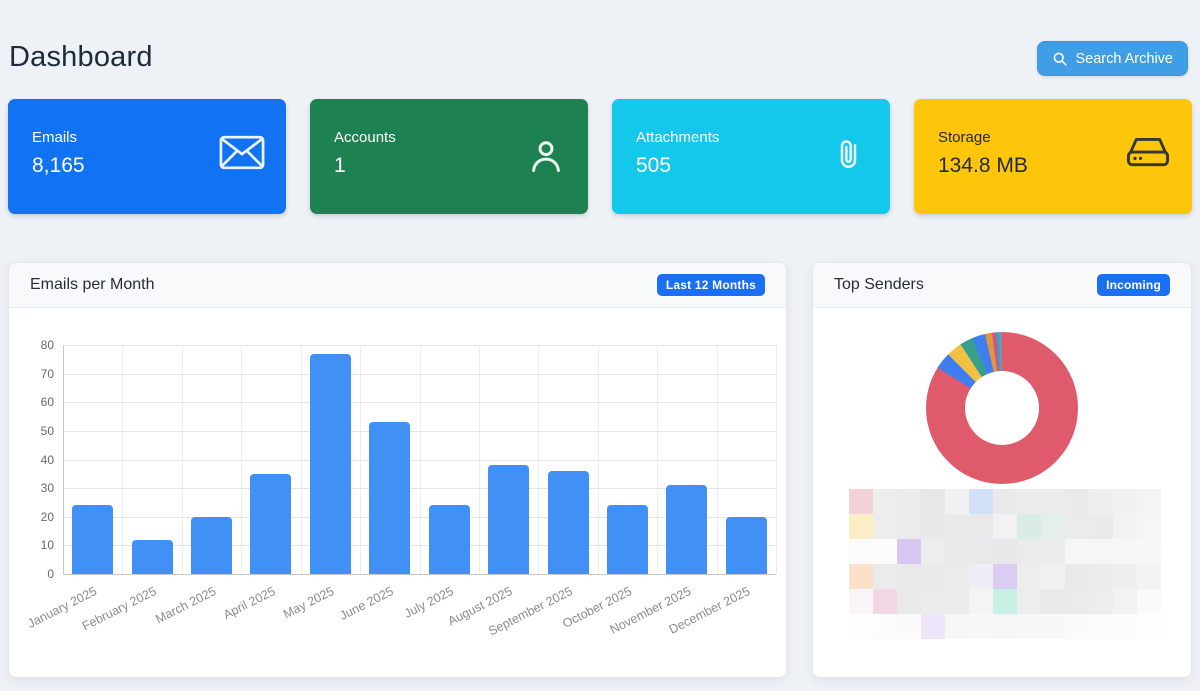 The height and width of the screenshot is (691, 1200). What do you see at coordinates (983, 165) in the screenshot?
I see `stat-card-value: 134.8 MB` at bounding box center [983, 165].